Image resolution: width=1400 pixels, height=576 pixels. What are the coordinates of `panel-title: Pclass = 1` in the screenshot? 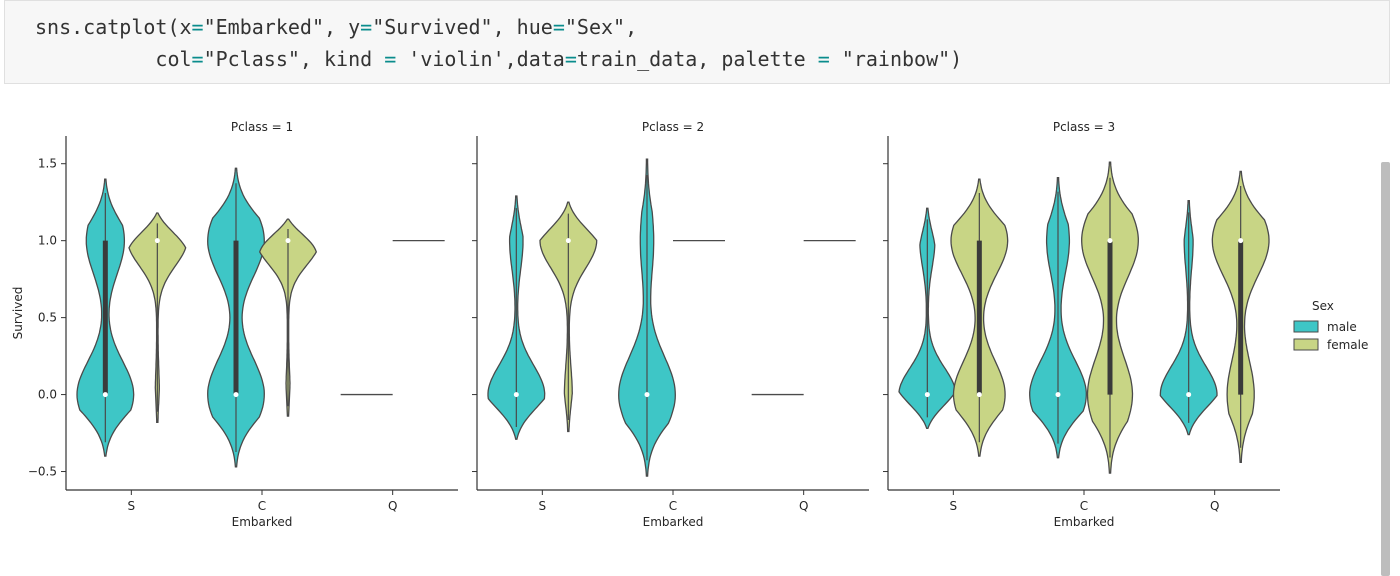 It's located at (262, 127).